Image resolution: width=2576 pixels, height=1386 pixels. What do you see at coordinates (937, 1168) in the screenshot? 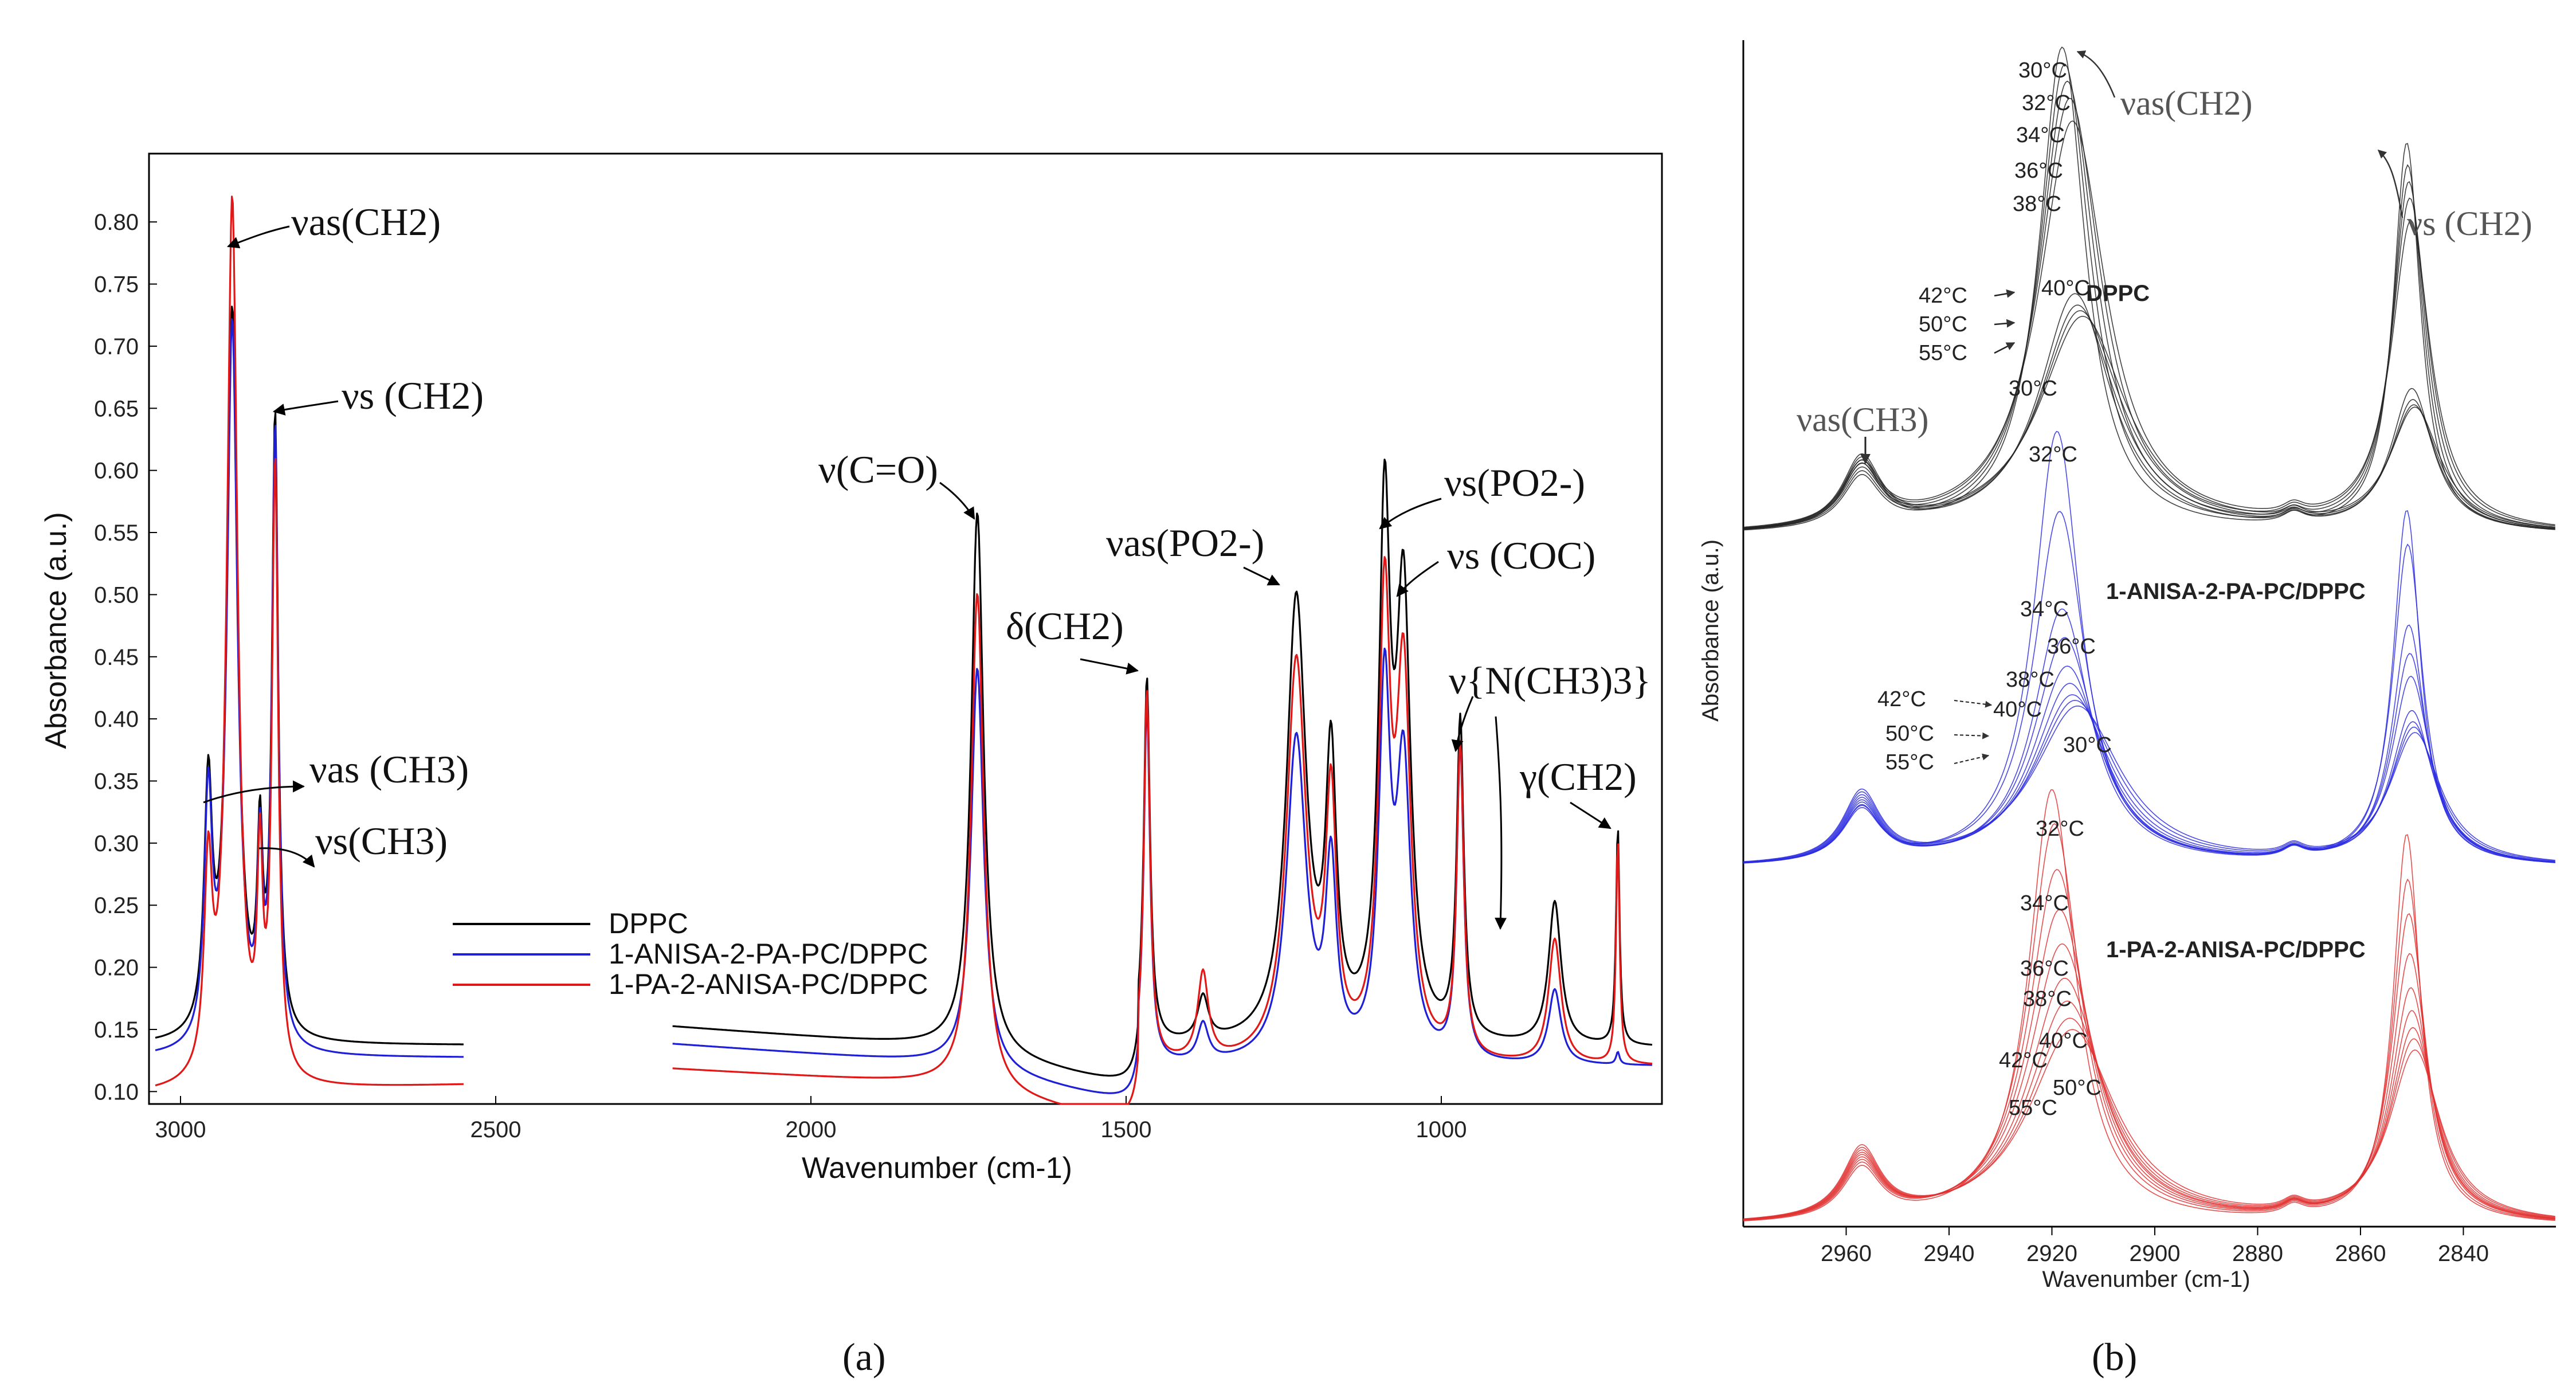
I see `x-axis-label-a: Wavenumber (cm-1)` at bounding box center [937, 1168].